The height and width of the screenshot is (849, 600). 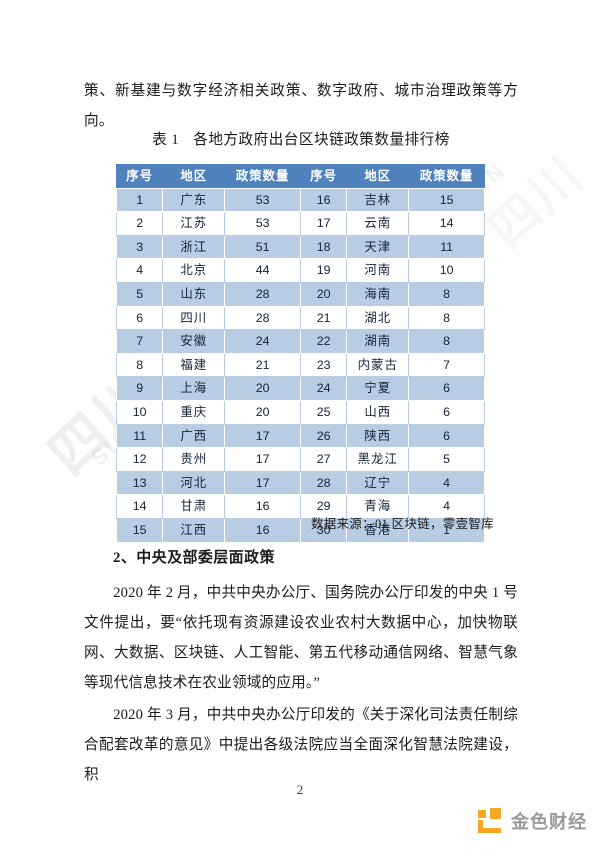 I want to click on table-row: 13 河北 17 28 辽宁 4, so click(x=300, y=483).